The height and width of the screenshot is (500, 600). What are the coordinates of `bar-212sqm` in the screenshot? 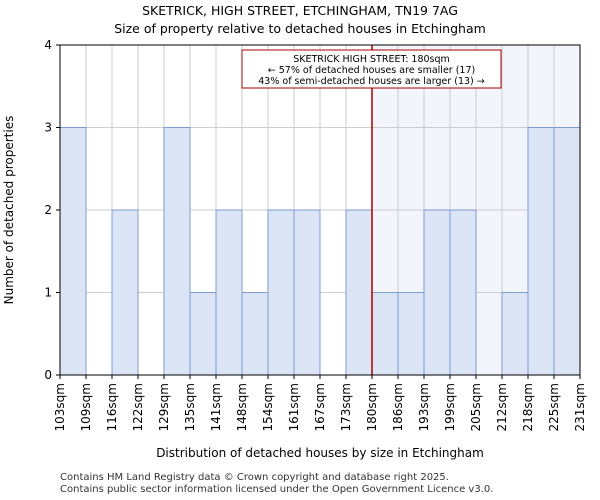 It's located at (515, 334).